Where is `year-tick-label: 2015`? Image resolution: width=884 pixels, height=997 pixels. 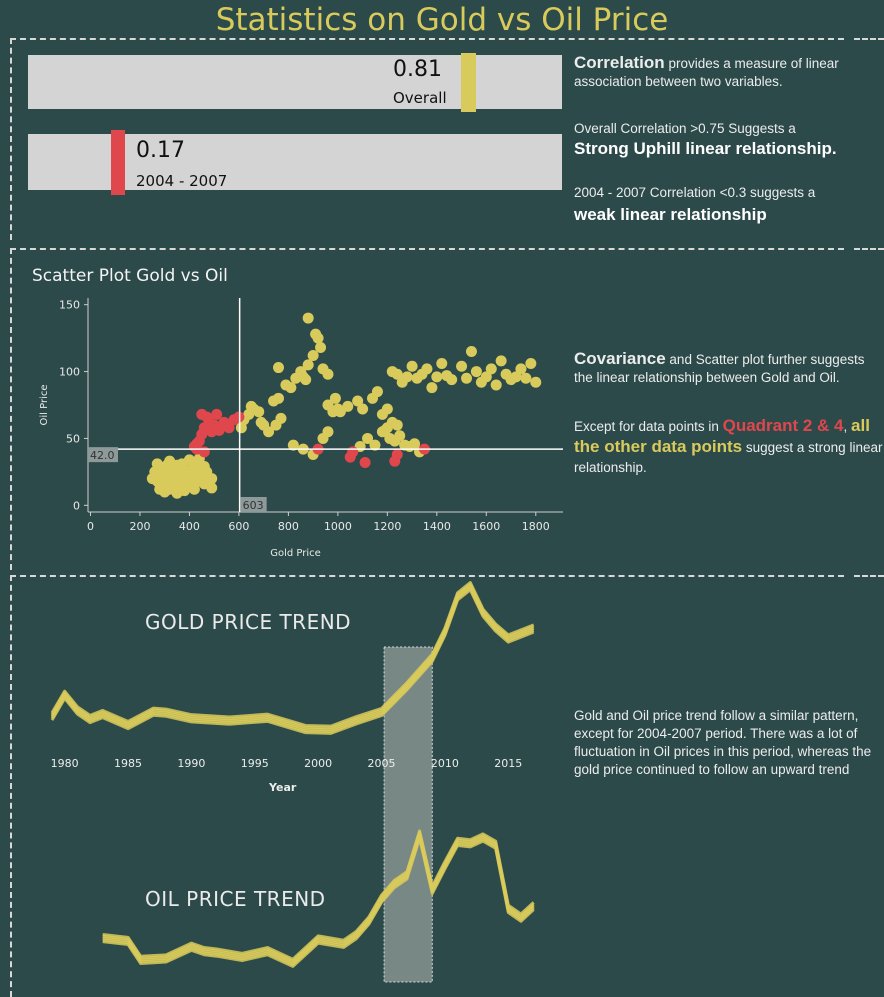
year-tick-label: 2015 is located at coordinates (508, 763).